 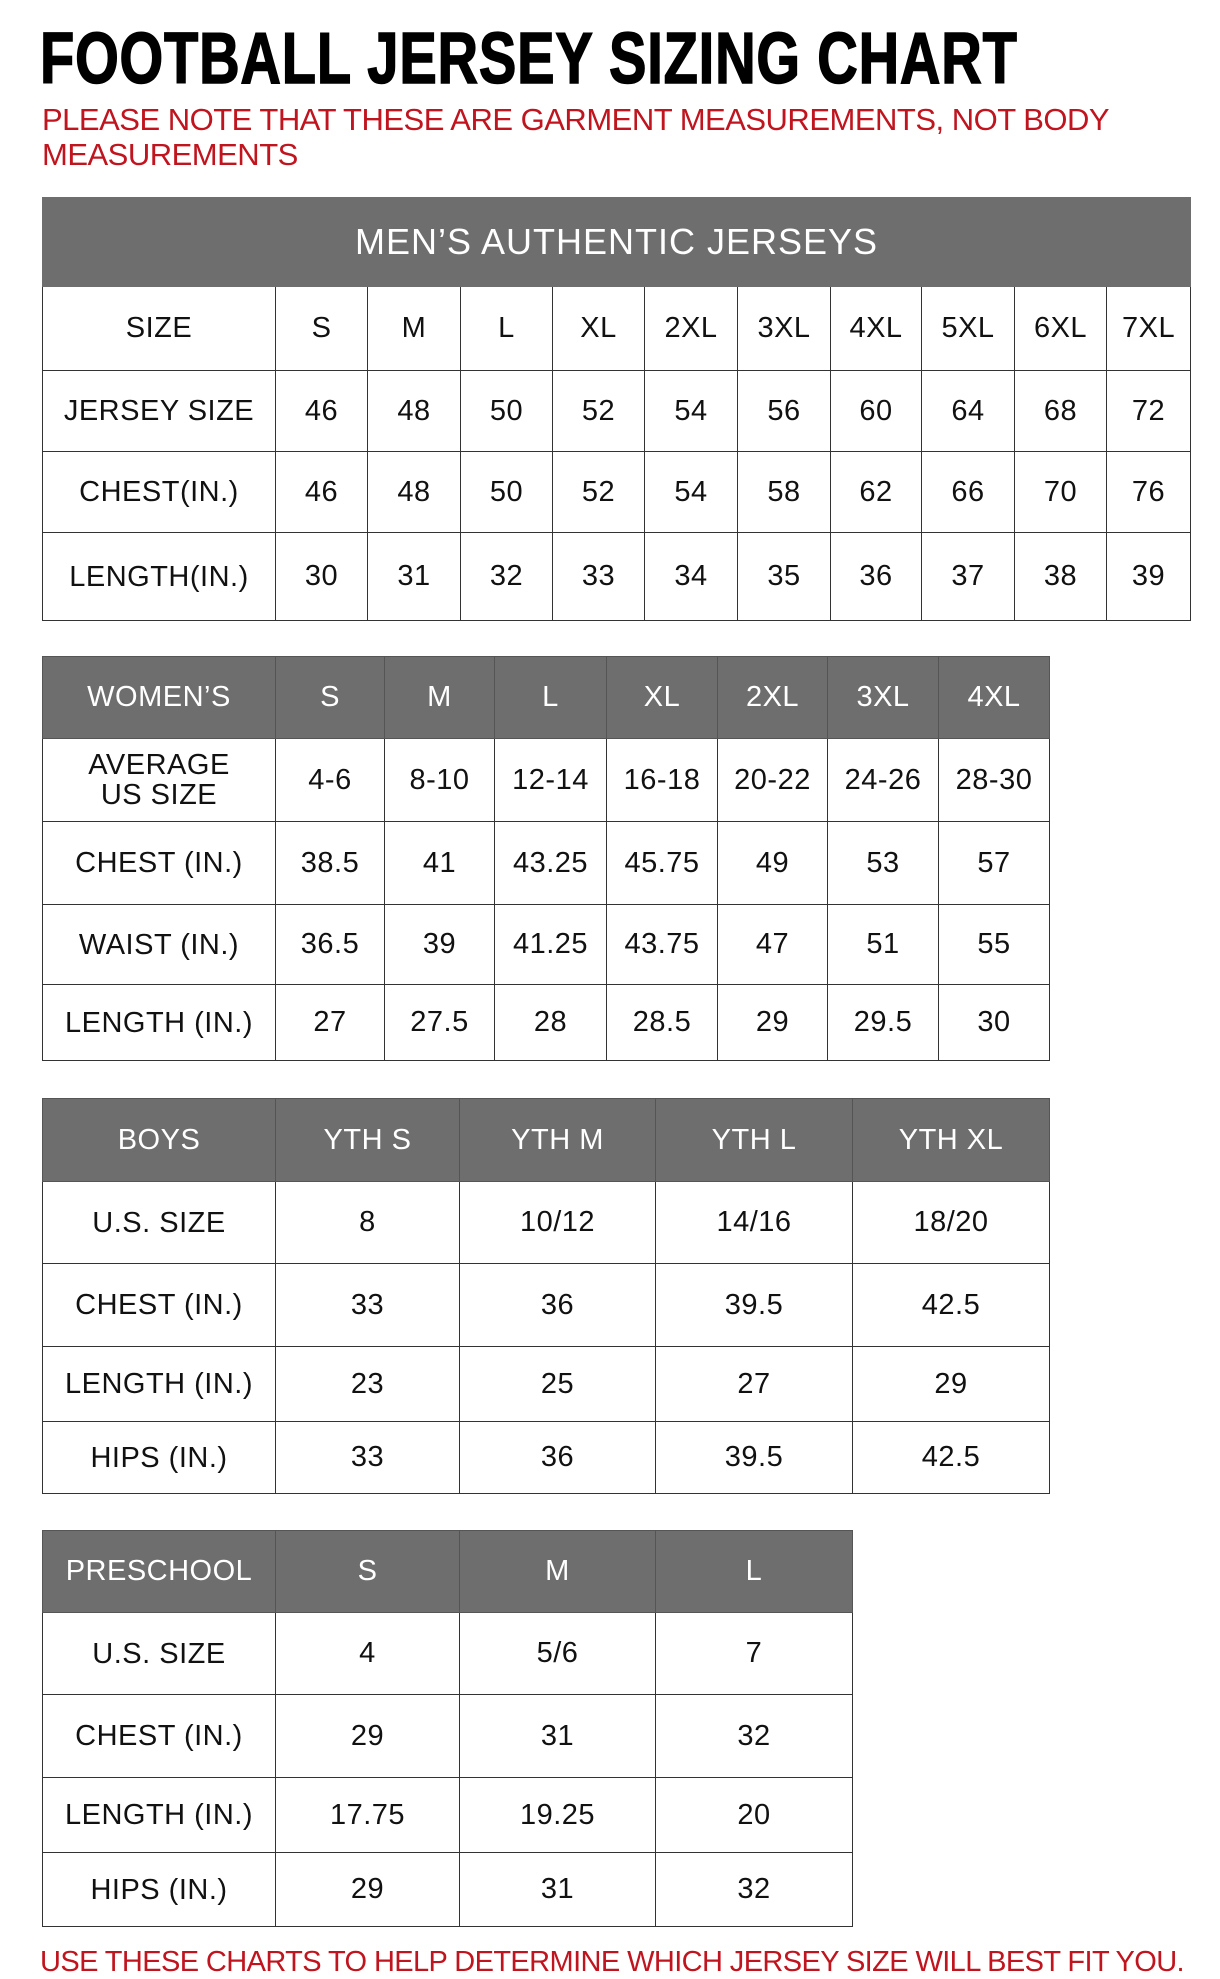 I want to click on measurement-value: 32, so click(x=754, y=1736).